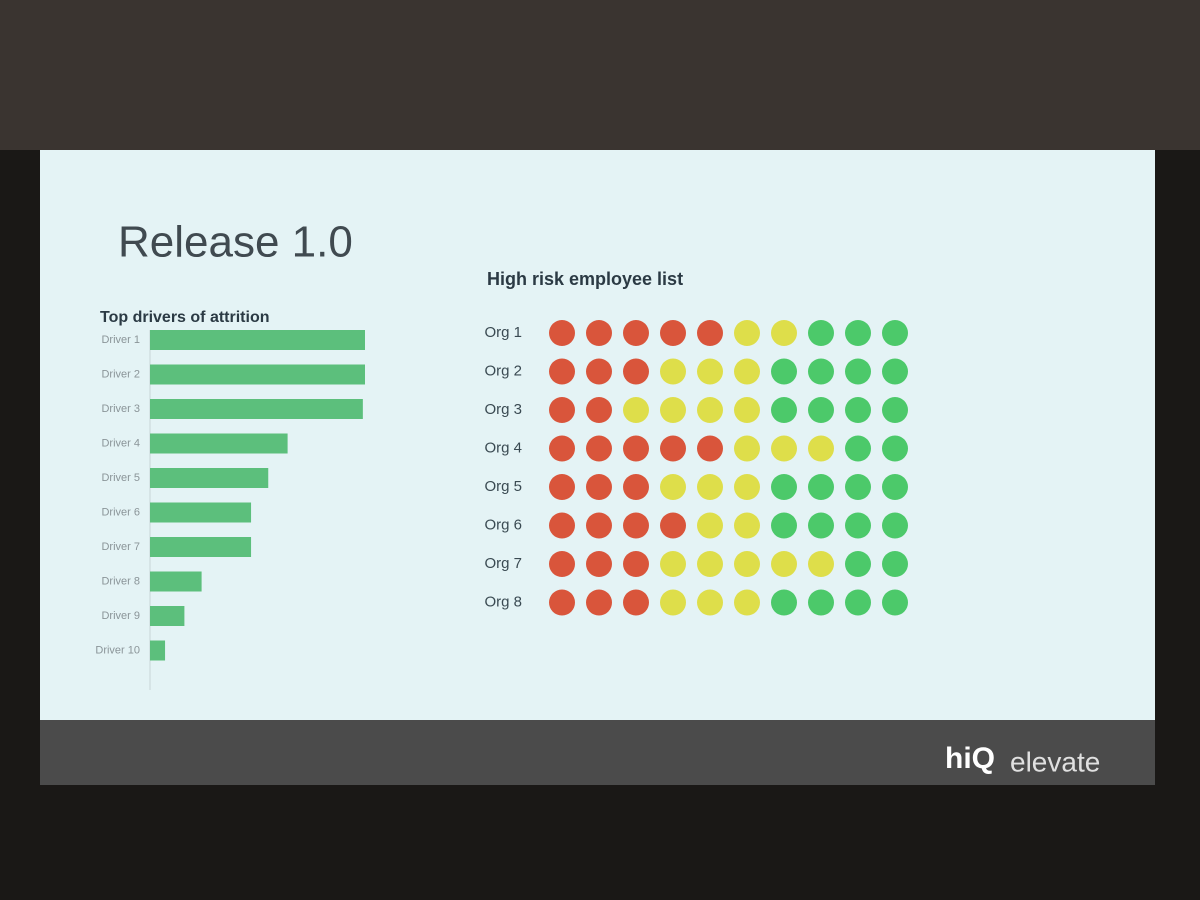 This screenshot has width=1200, height=900. Describe the element at coordinates (120, 512) in the screenshot. I see `y-tick-label: Driver 6` at that location.